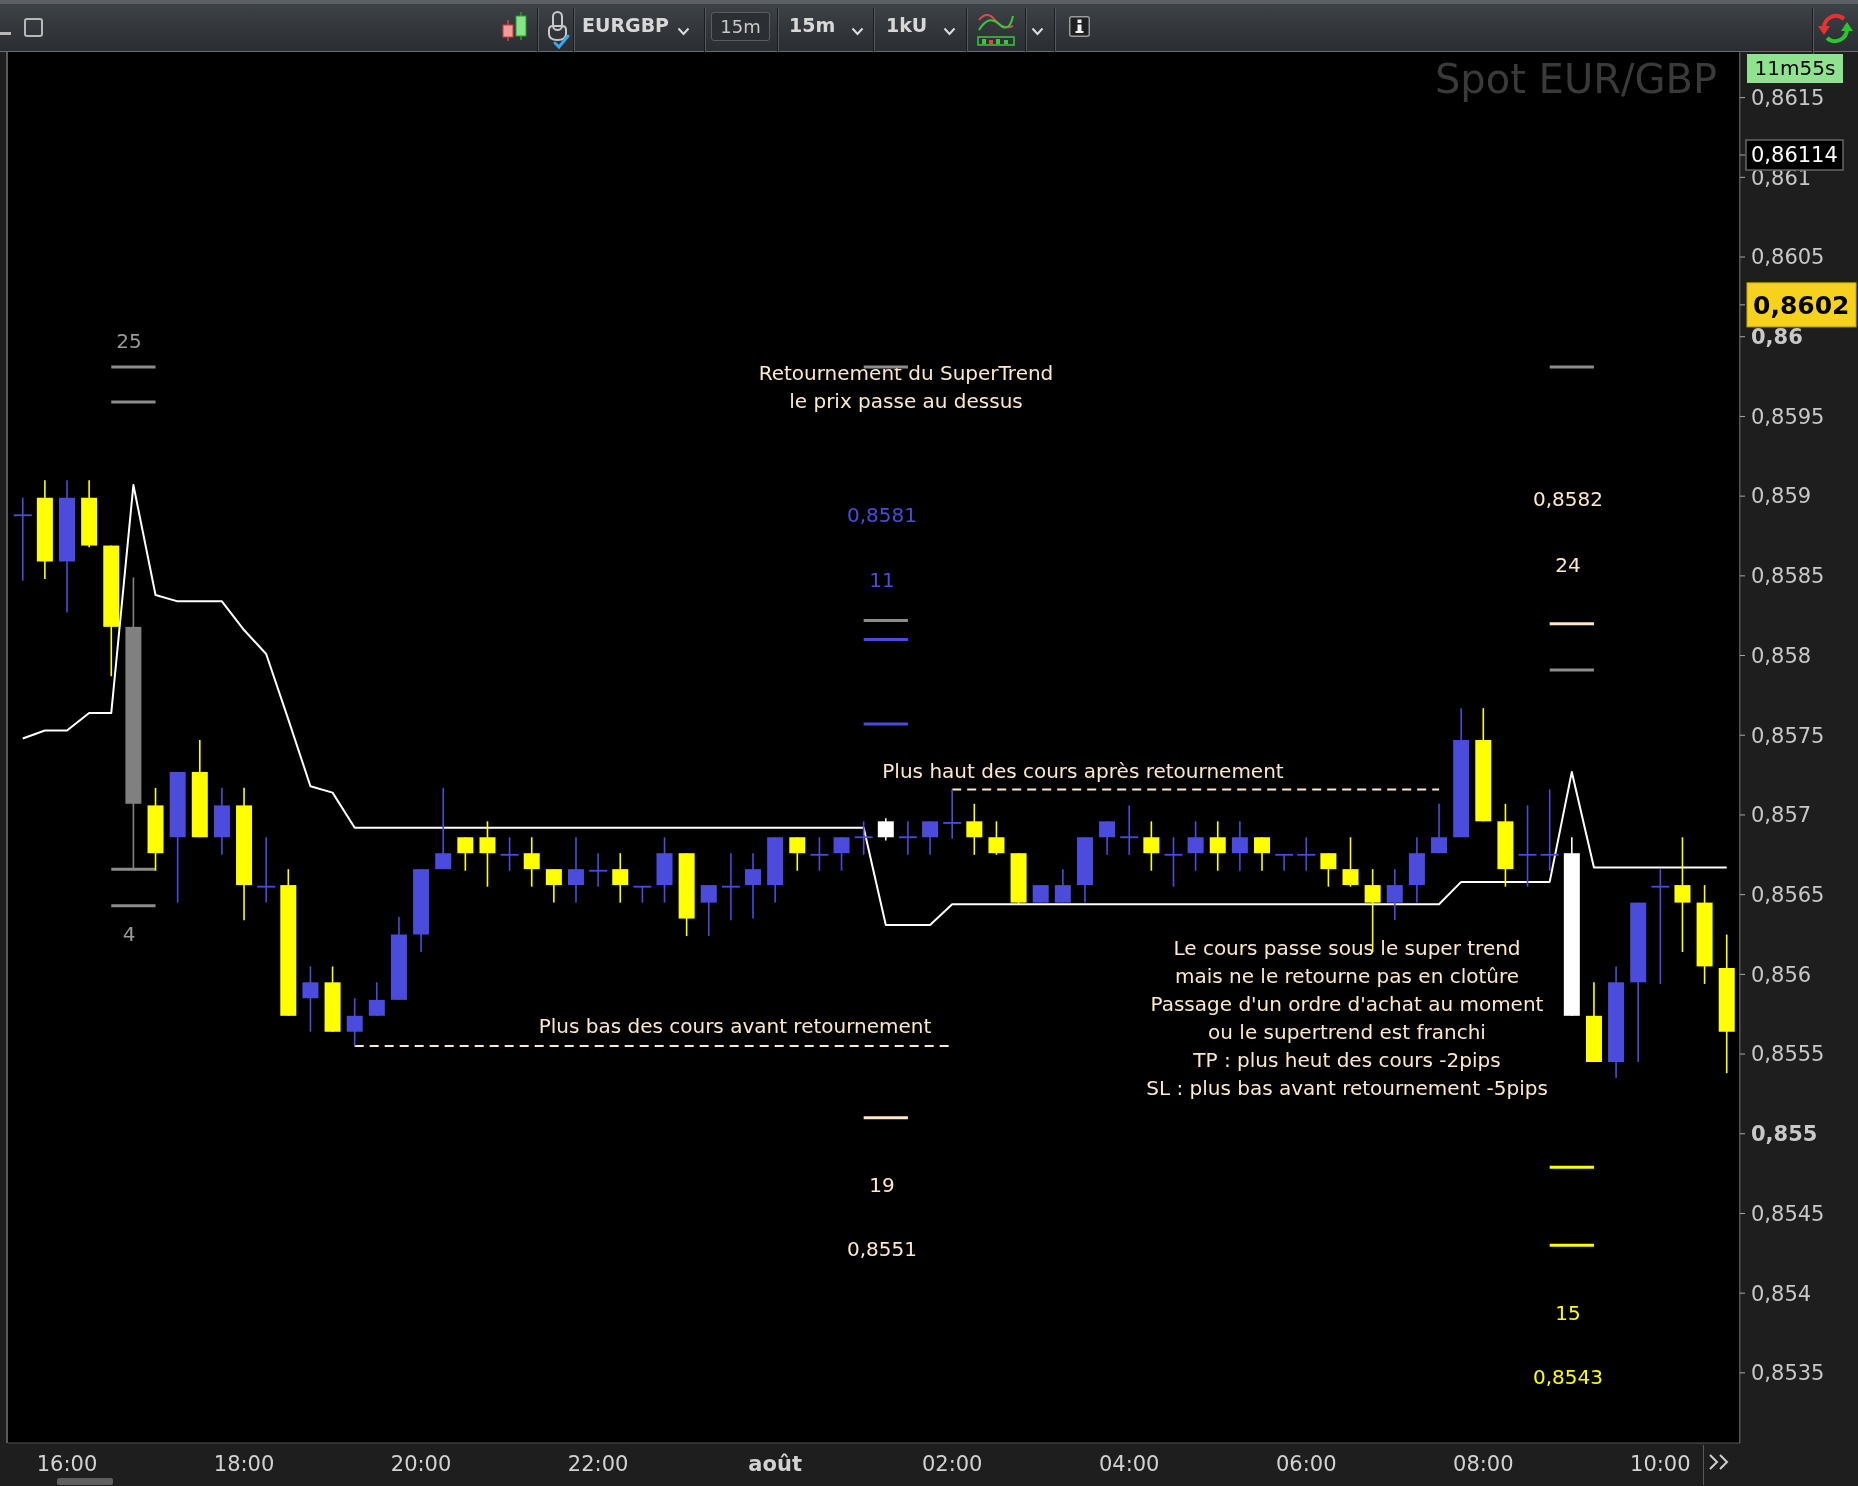 The height and width of the screenshot is (1486, 1858). Describe the element at coordinates (67, 1464) in the screenshot. I see `x-tick-label: 16:00` at that location.